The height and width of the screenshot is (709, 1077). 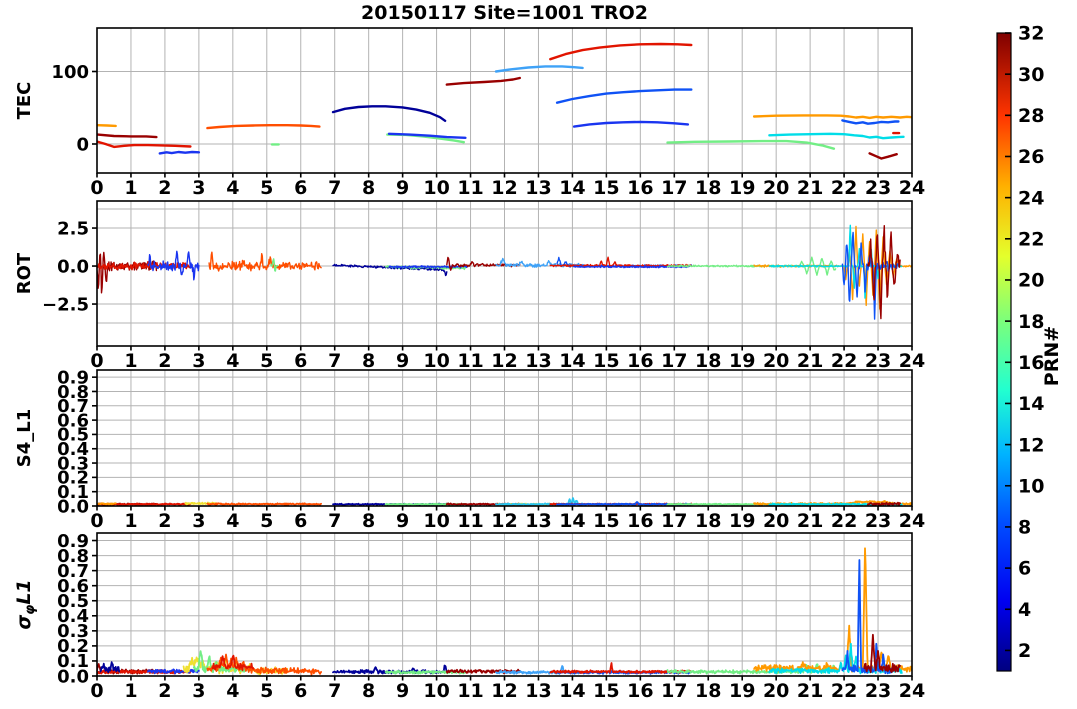 What do you see at coordinates (1031, 404) in the screenshot?
I see `colorbar-tick-label: 14` at bounding box center [1031, 404].